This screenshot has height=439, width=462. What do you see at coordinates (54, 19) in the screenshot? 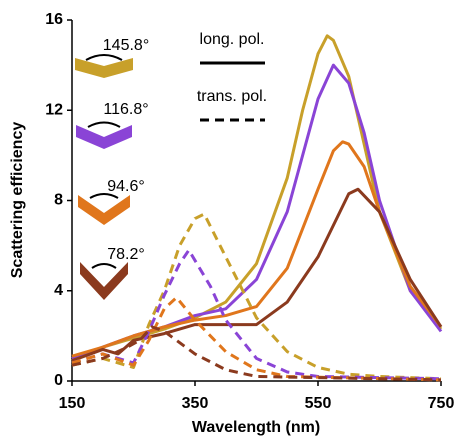
I see `y-tick-label: 16` at bounding box center [54, 19].